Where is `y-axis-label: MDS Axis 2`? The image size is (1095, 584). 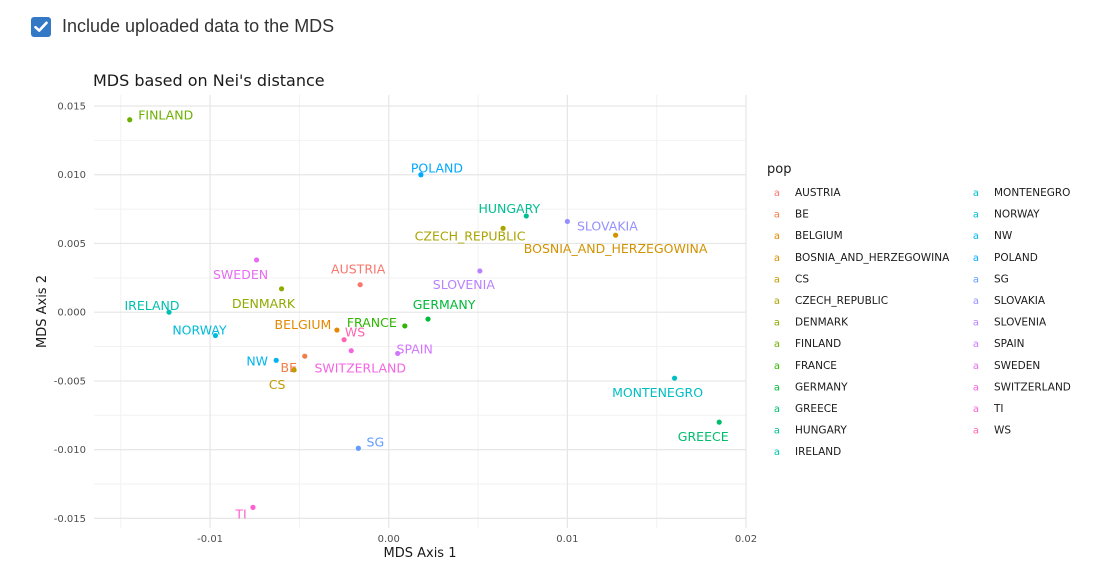 y-axis-label: MDS Axis 2 is located at coordinates (42, 311).